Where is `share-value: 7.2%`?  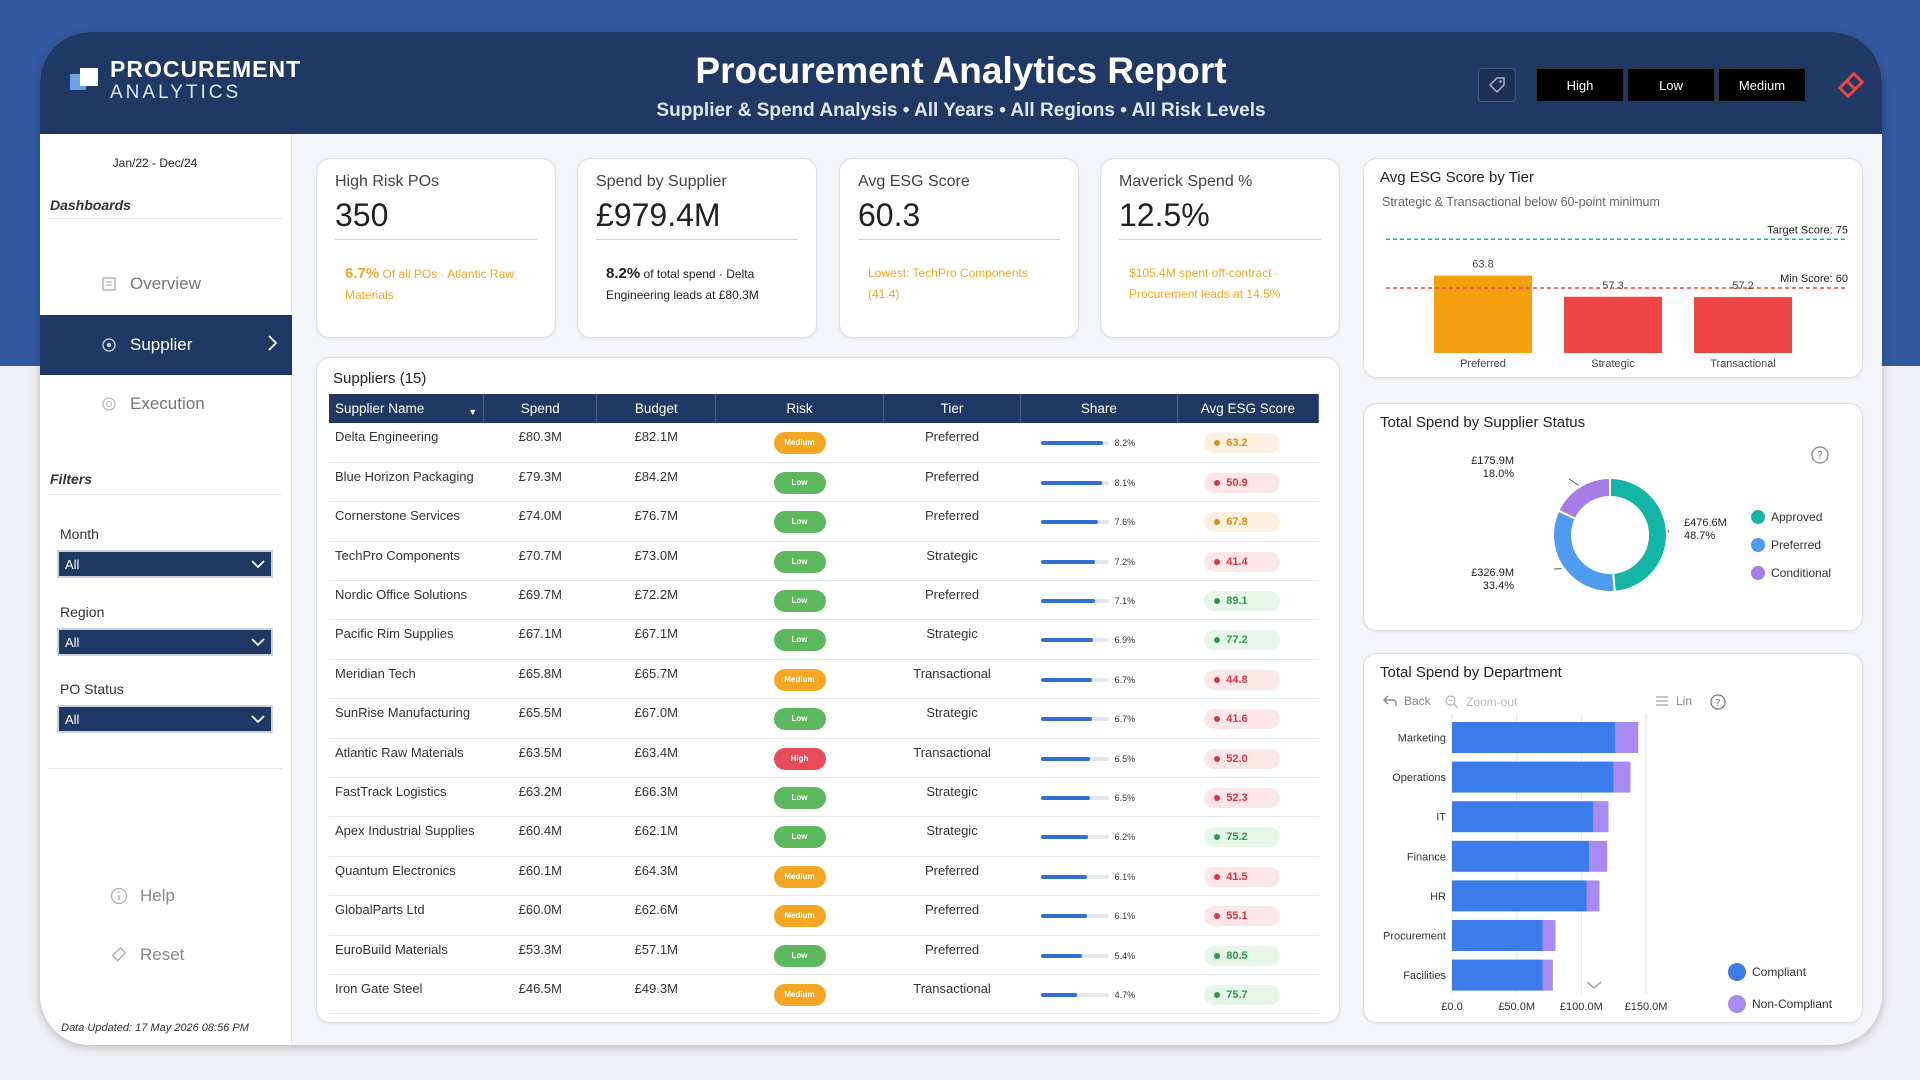
share-value: 7.2% is located at coordinates (1125, 561).